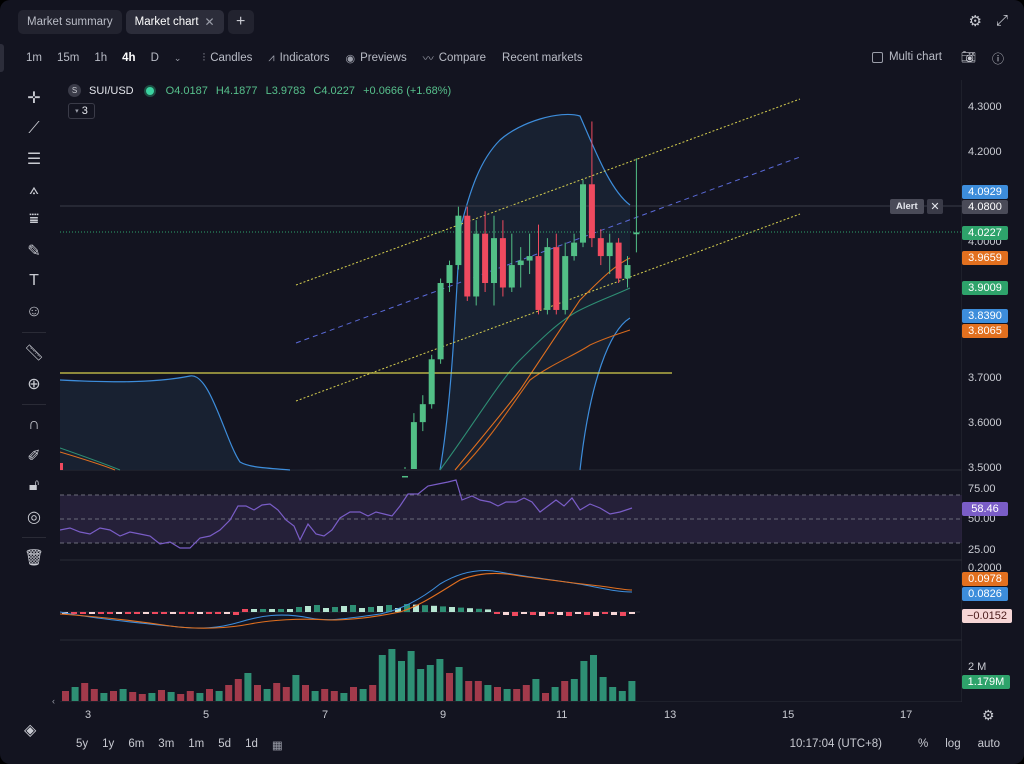 The width and height of the screenshot is (1024, 764). I want to click on previews-button: ◉ Previews, so click(375, 58).